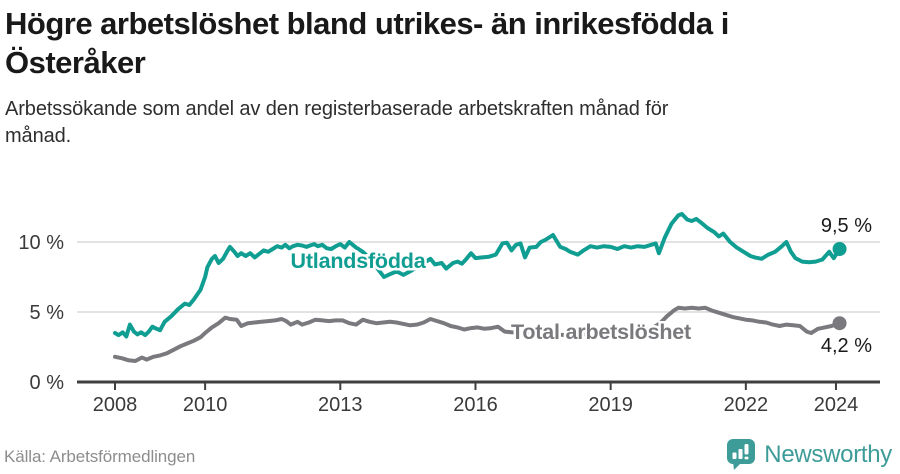  I want to click on end-value-label-total: 4,2 %, so click(846, 346).